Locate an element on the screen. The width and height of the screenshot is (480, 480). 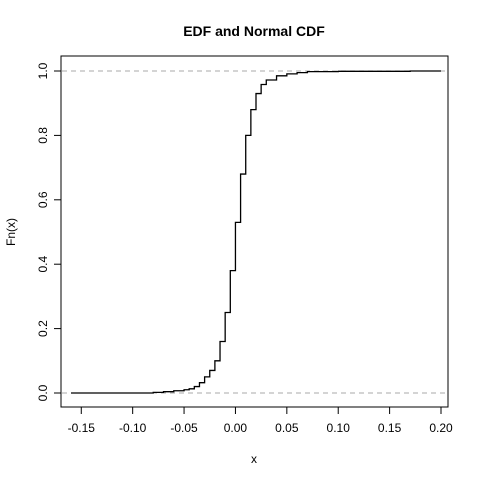
x-axis-label: x is located at coordinates (254, 459).